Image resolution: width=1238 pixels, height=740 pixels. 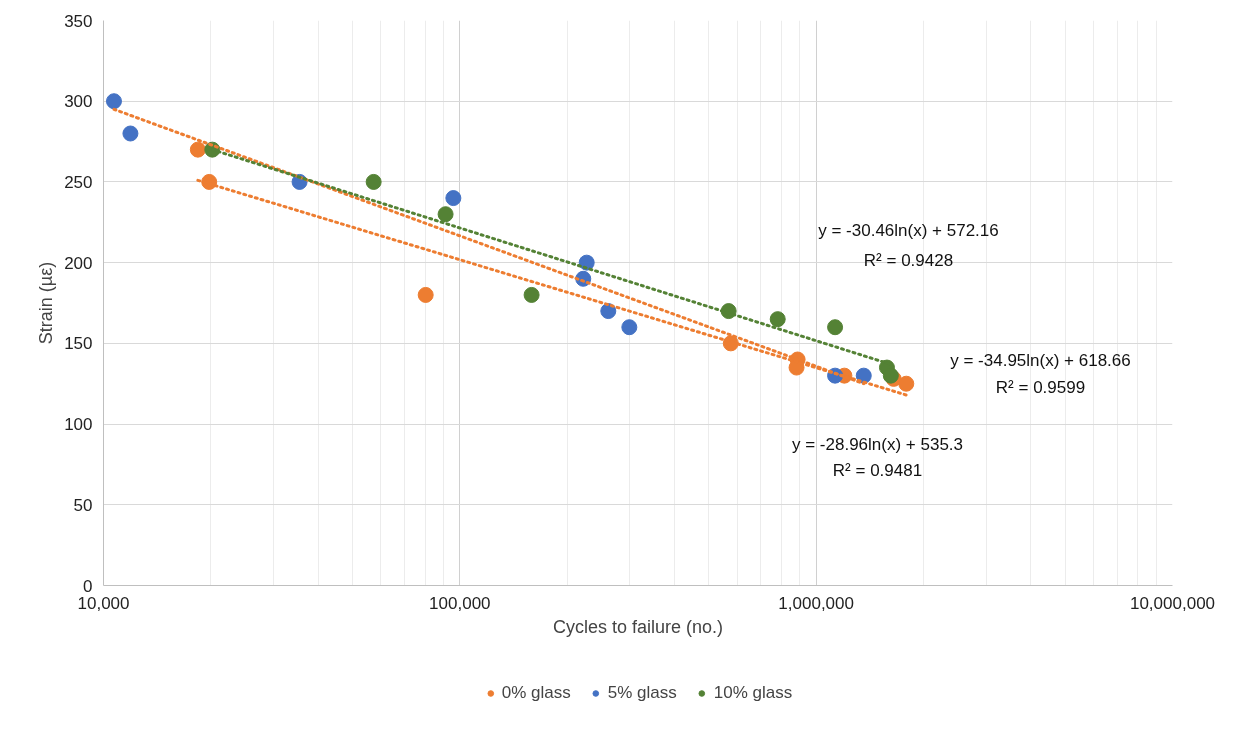 I want to click on annotation: R² = 0.9599, so click(x=1040, y=387).